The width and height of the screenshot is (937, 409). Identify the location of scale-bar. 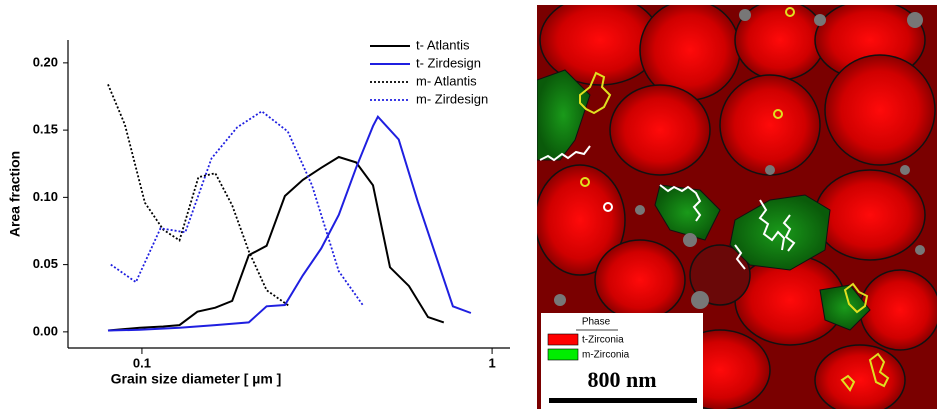
(623, 400).